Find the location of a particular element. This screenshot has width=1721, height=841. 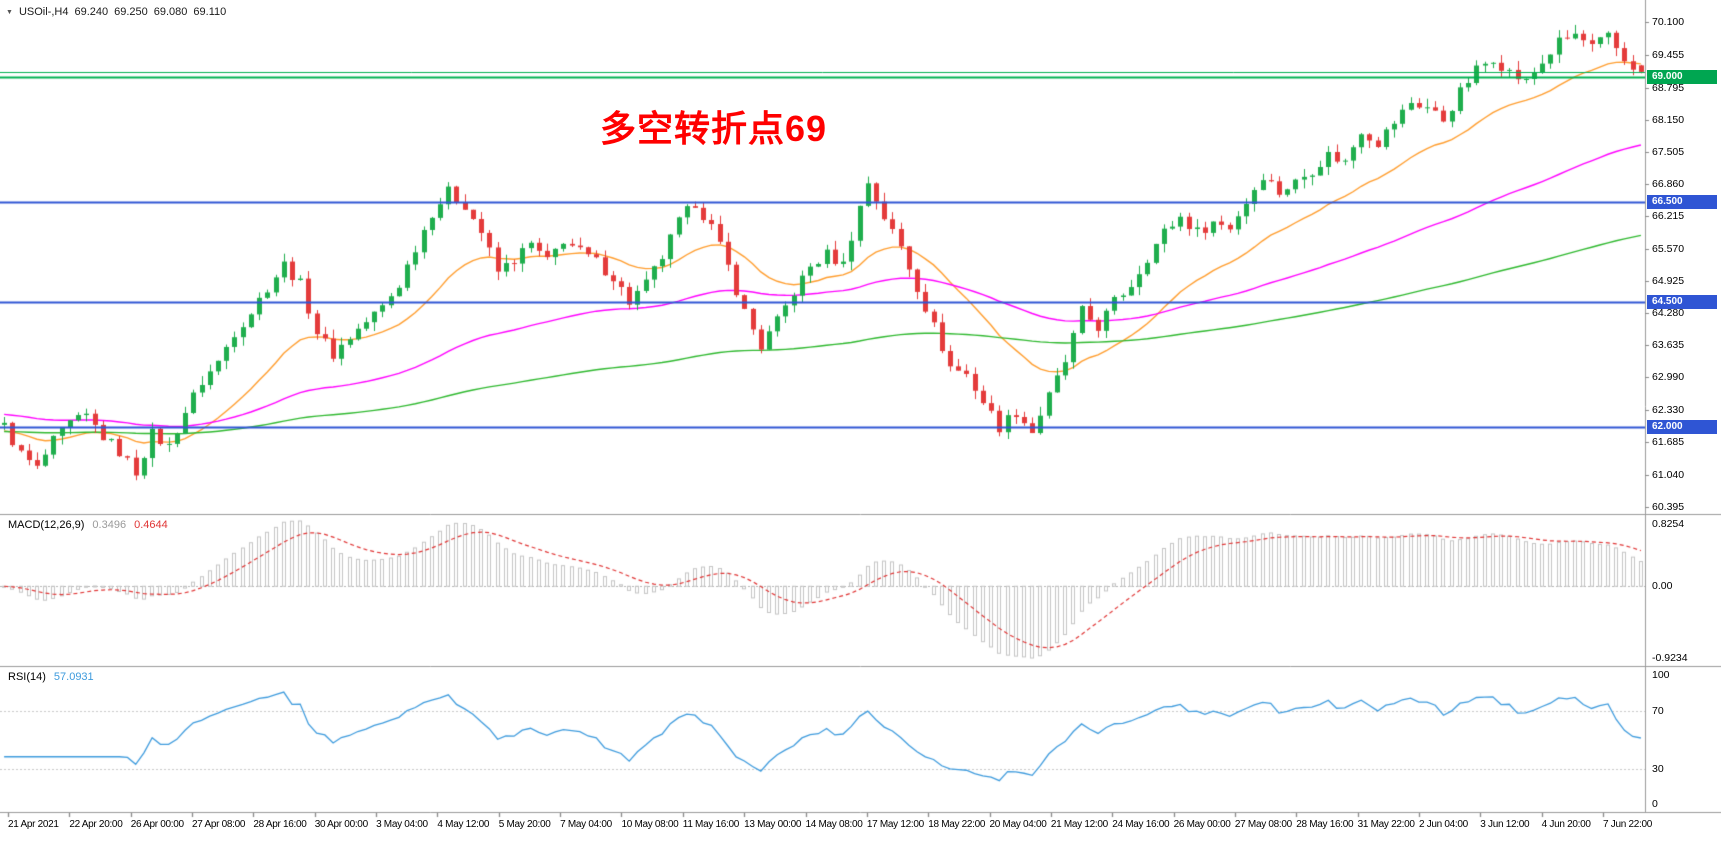

time-axis-label: 14 May 08:00 is located at coordinates (834, 824).